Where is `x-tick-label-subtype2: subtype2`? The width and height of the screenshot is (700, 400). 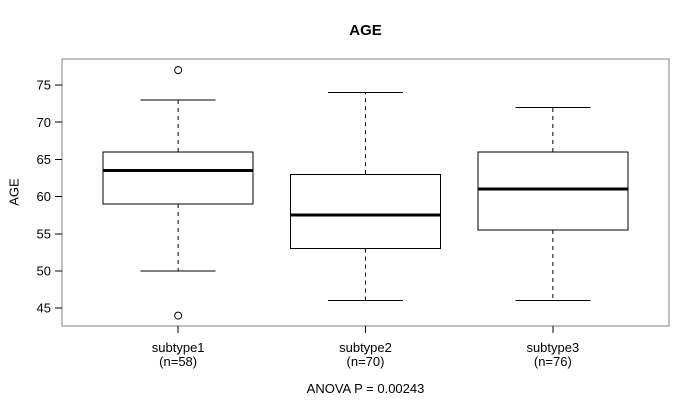 x-tick-label-subtype2: subtype2 is located at coordinates (365, 347).